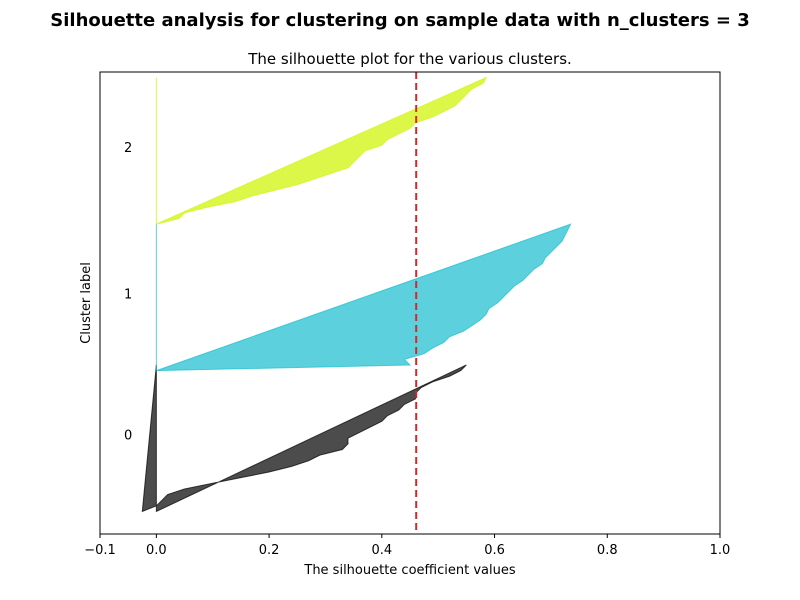 The width and height of the screenshot is (800, 600). I want to click on cluster-0-silhouette-band, so click(304, 438).